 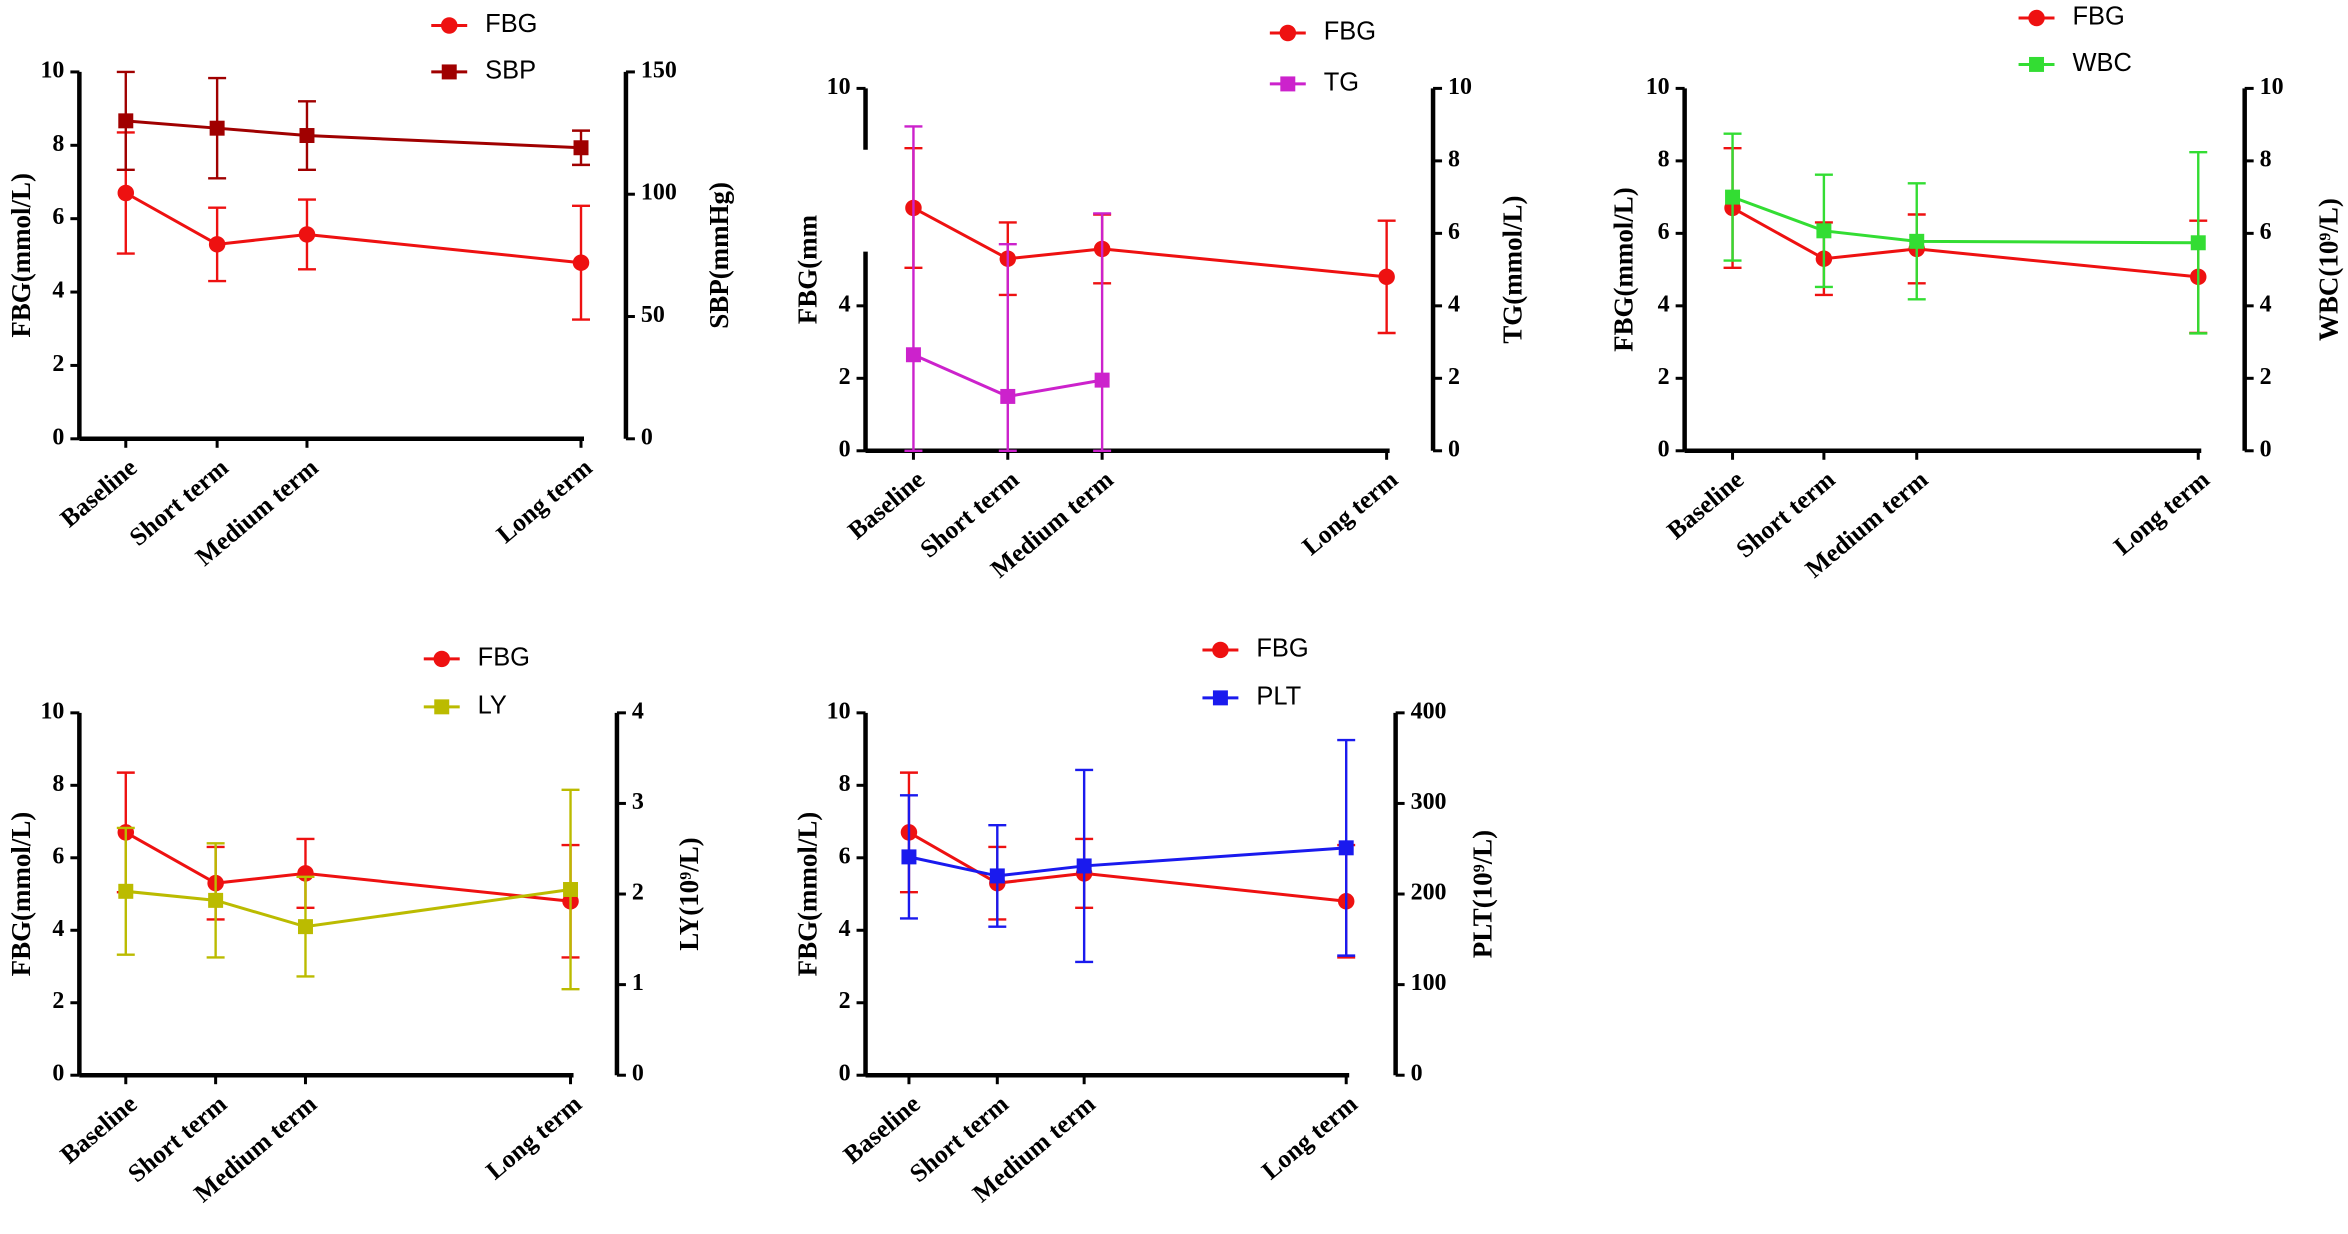 What do you see at coordinates (1454, 232) in the screenshot?
I see `y2-tick-label: 6` at bounding box center [1454, 232].